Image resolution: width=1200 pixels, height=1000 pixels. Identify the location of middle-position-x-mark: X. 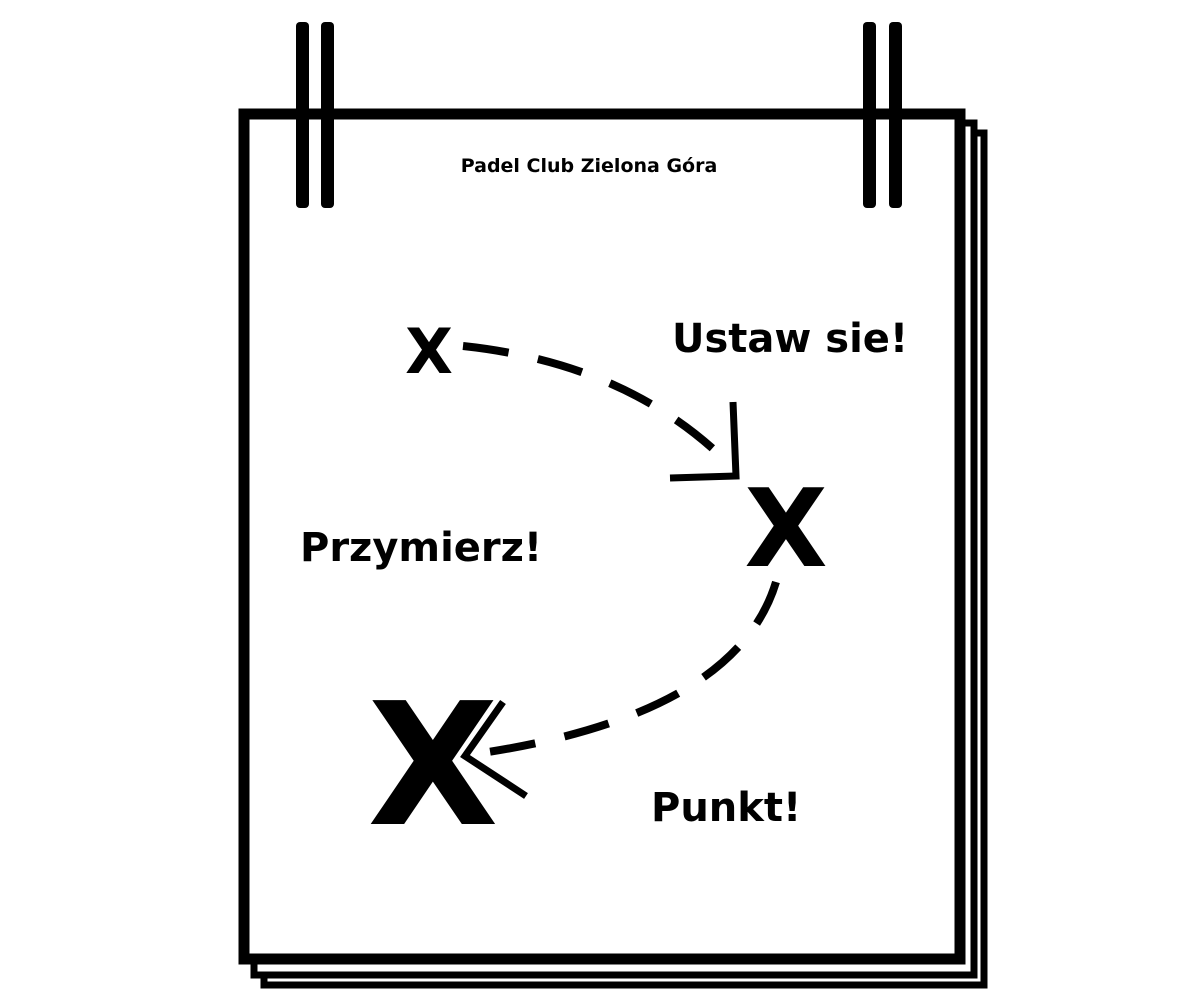
(785, 529).